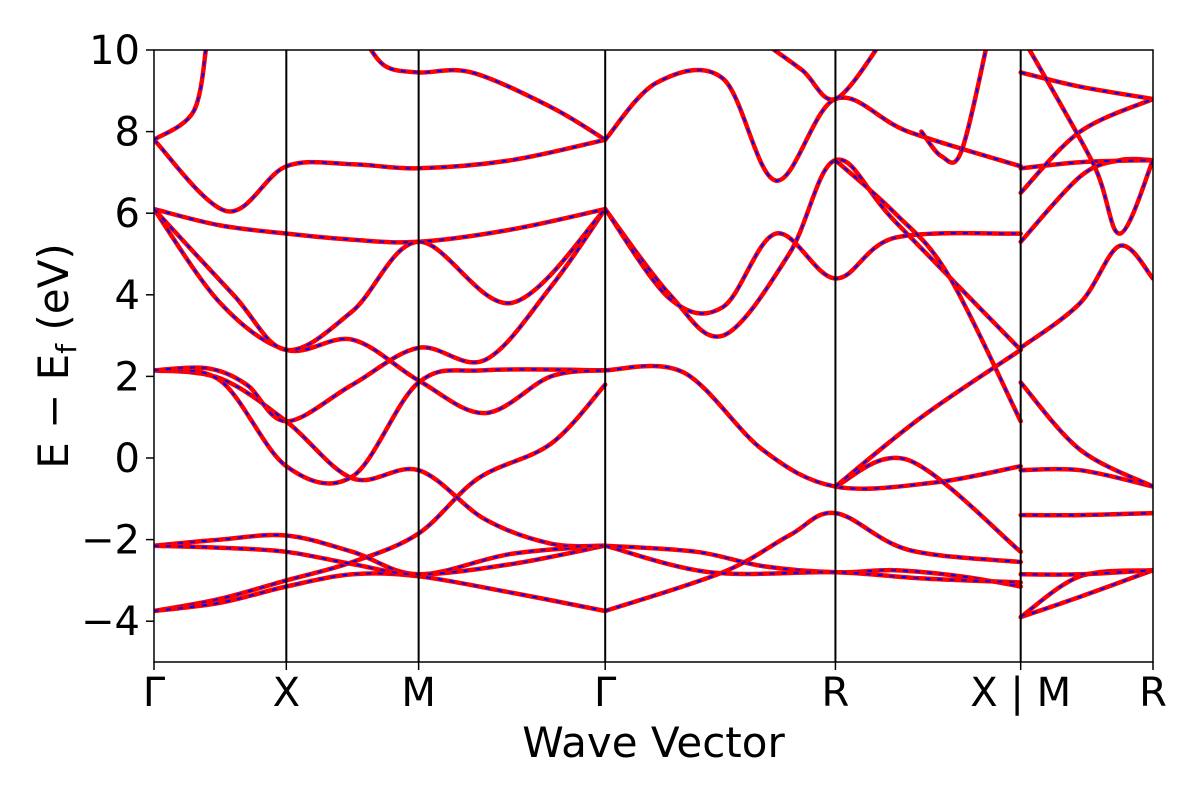 The width and height of the screenshot is (1200, 800). What do you see at coordinates (110, 622) in the screenshot?
I see `y-tick-label: −4` at bounding box center [110, 622].